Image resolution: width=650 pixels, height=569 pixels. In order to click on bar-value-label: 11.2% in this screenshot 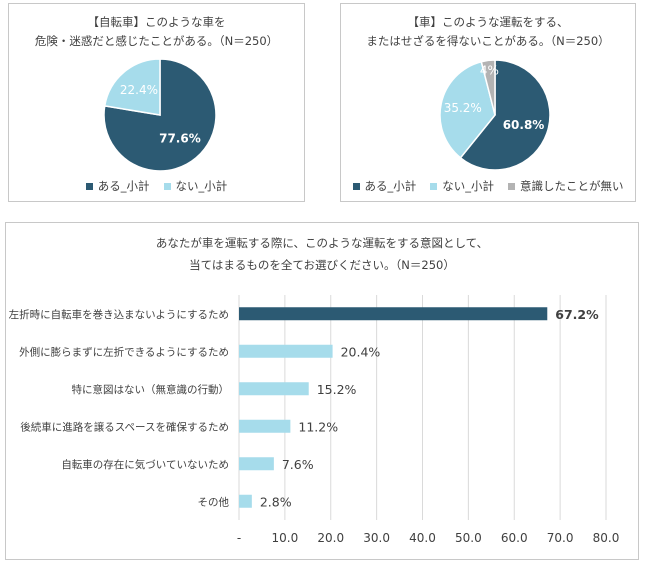, I will do `click(318, 426)`.